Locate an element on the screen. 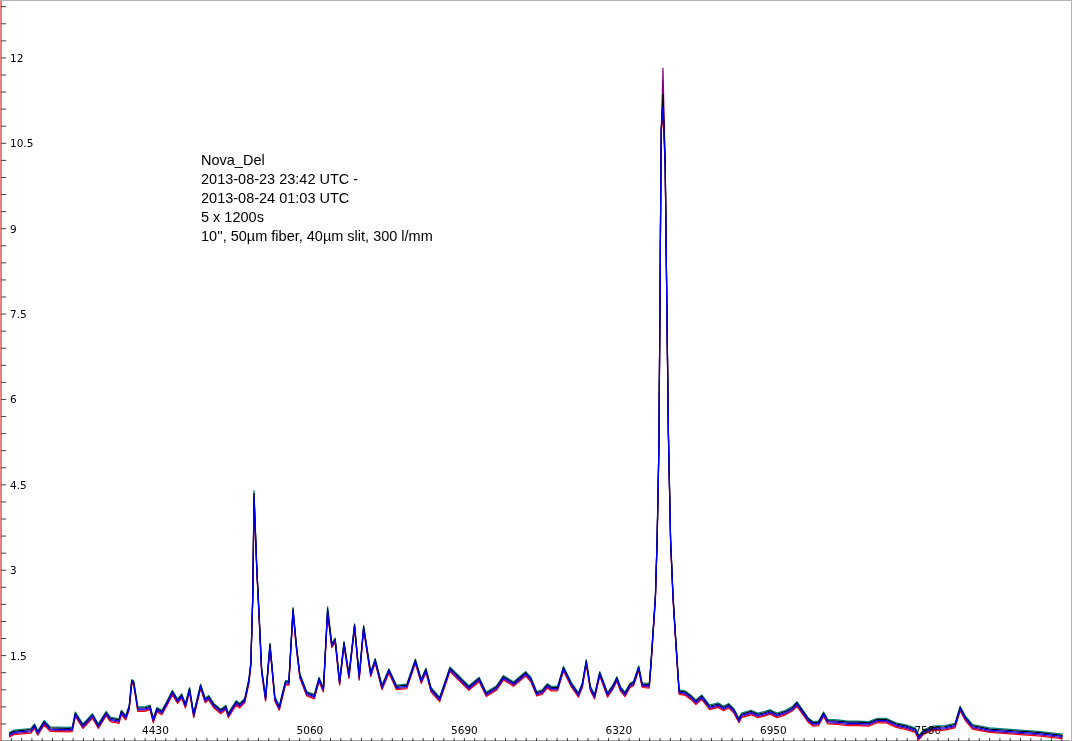 Image resolution: width=1072 pixels, height=741 pixels. y-tick-label: 3 is located at coordinates (13, 570).